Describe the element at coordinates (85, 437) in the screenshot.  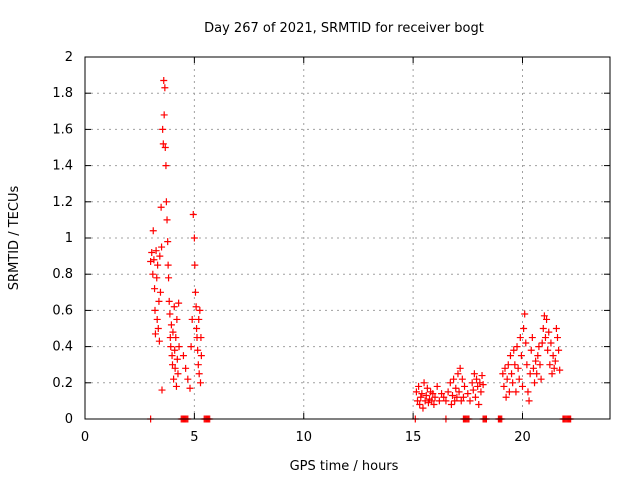
I see `x-tick-label: 0` at that location.